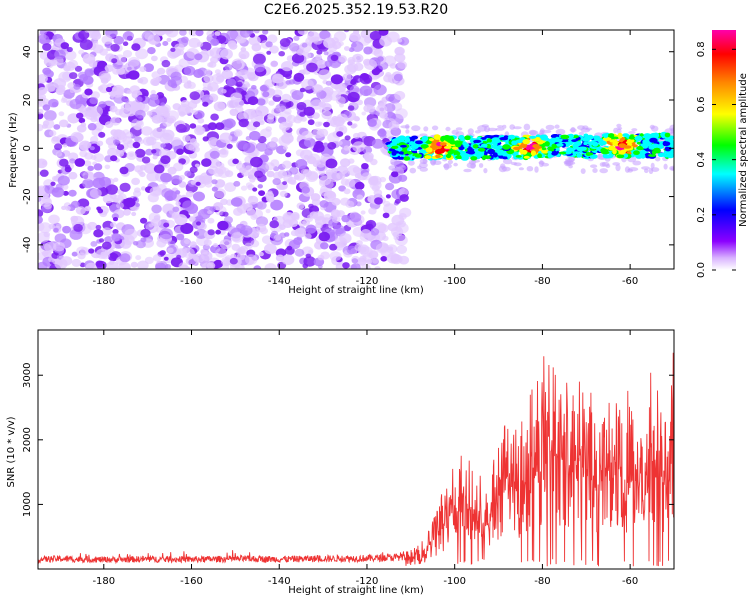 The image size is (750, 600). Describe the element at coordinates (27, 374) in the screenshot. I see `bottom-y-tick-label: 3000` at that location.